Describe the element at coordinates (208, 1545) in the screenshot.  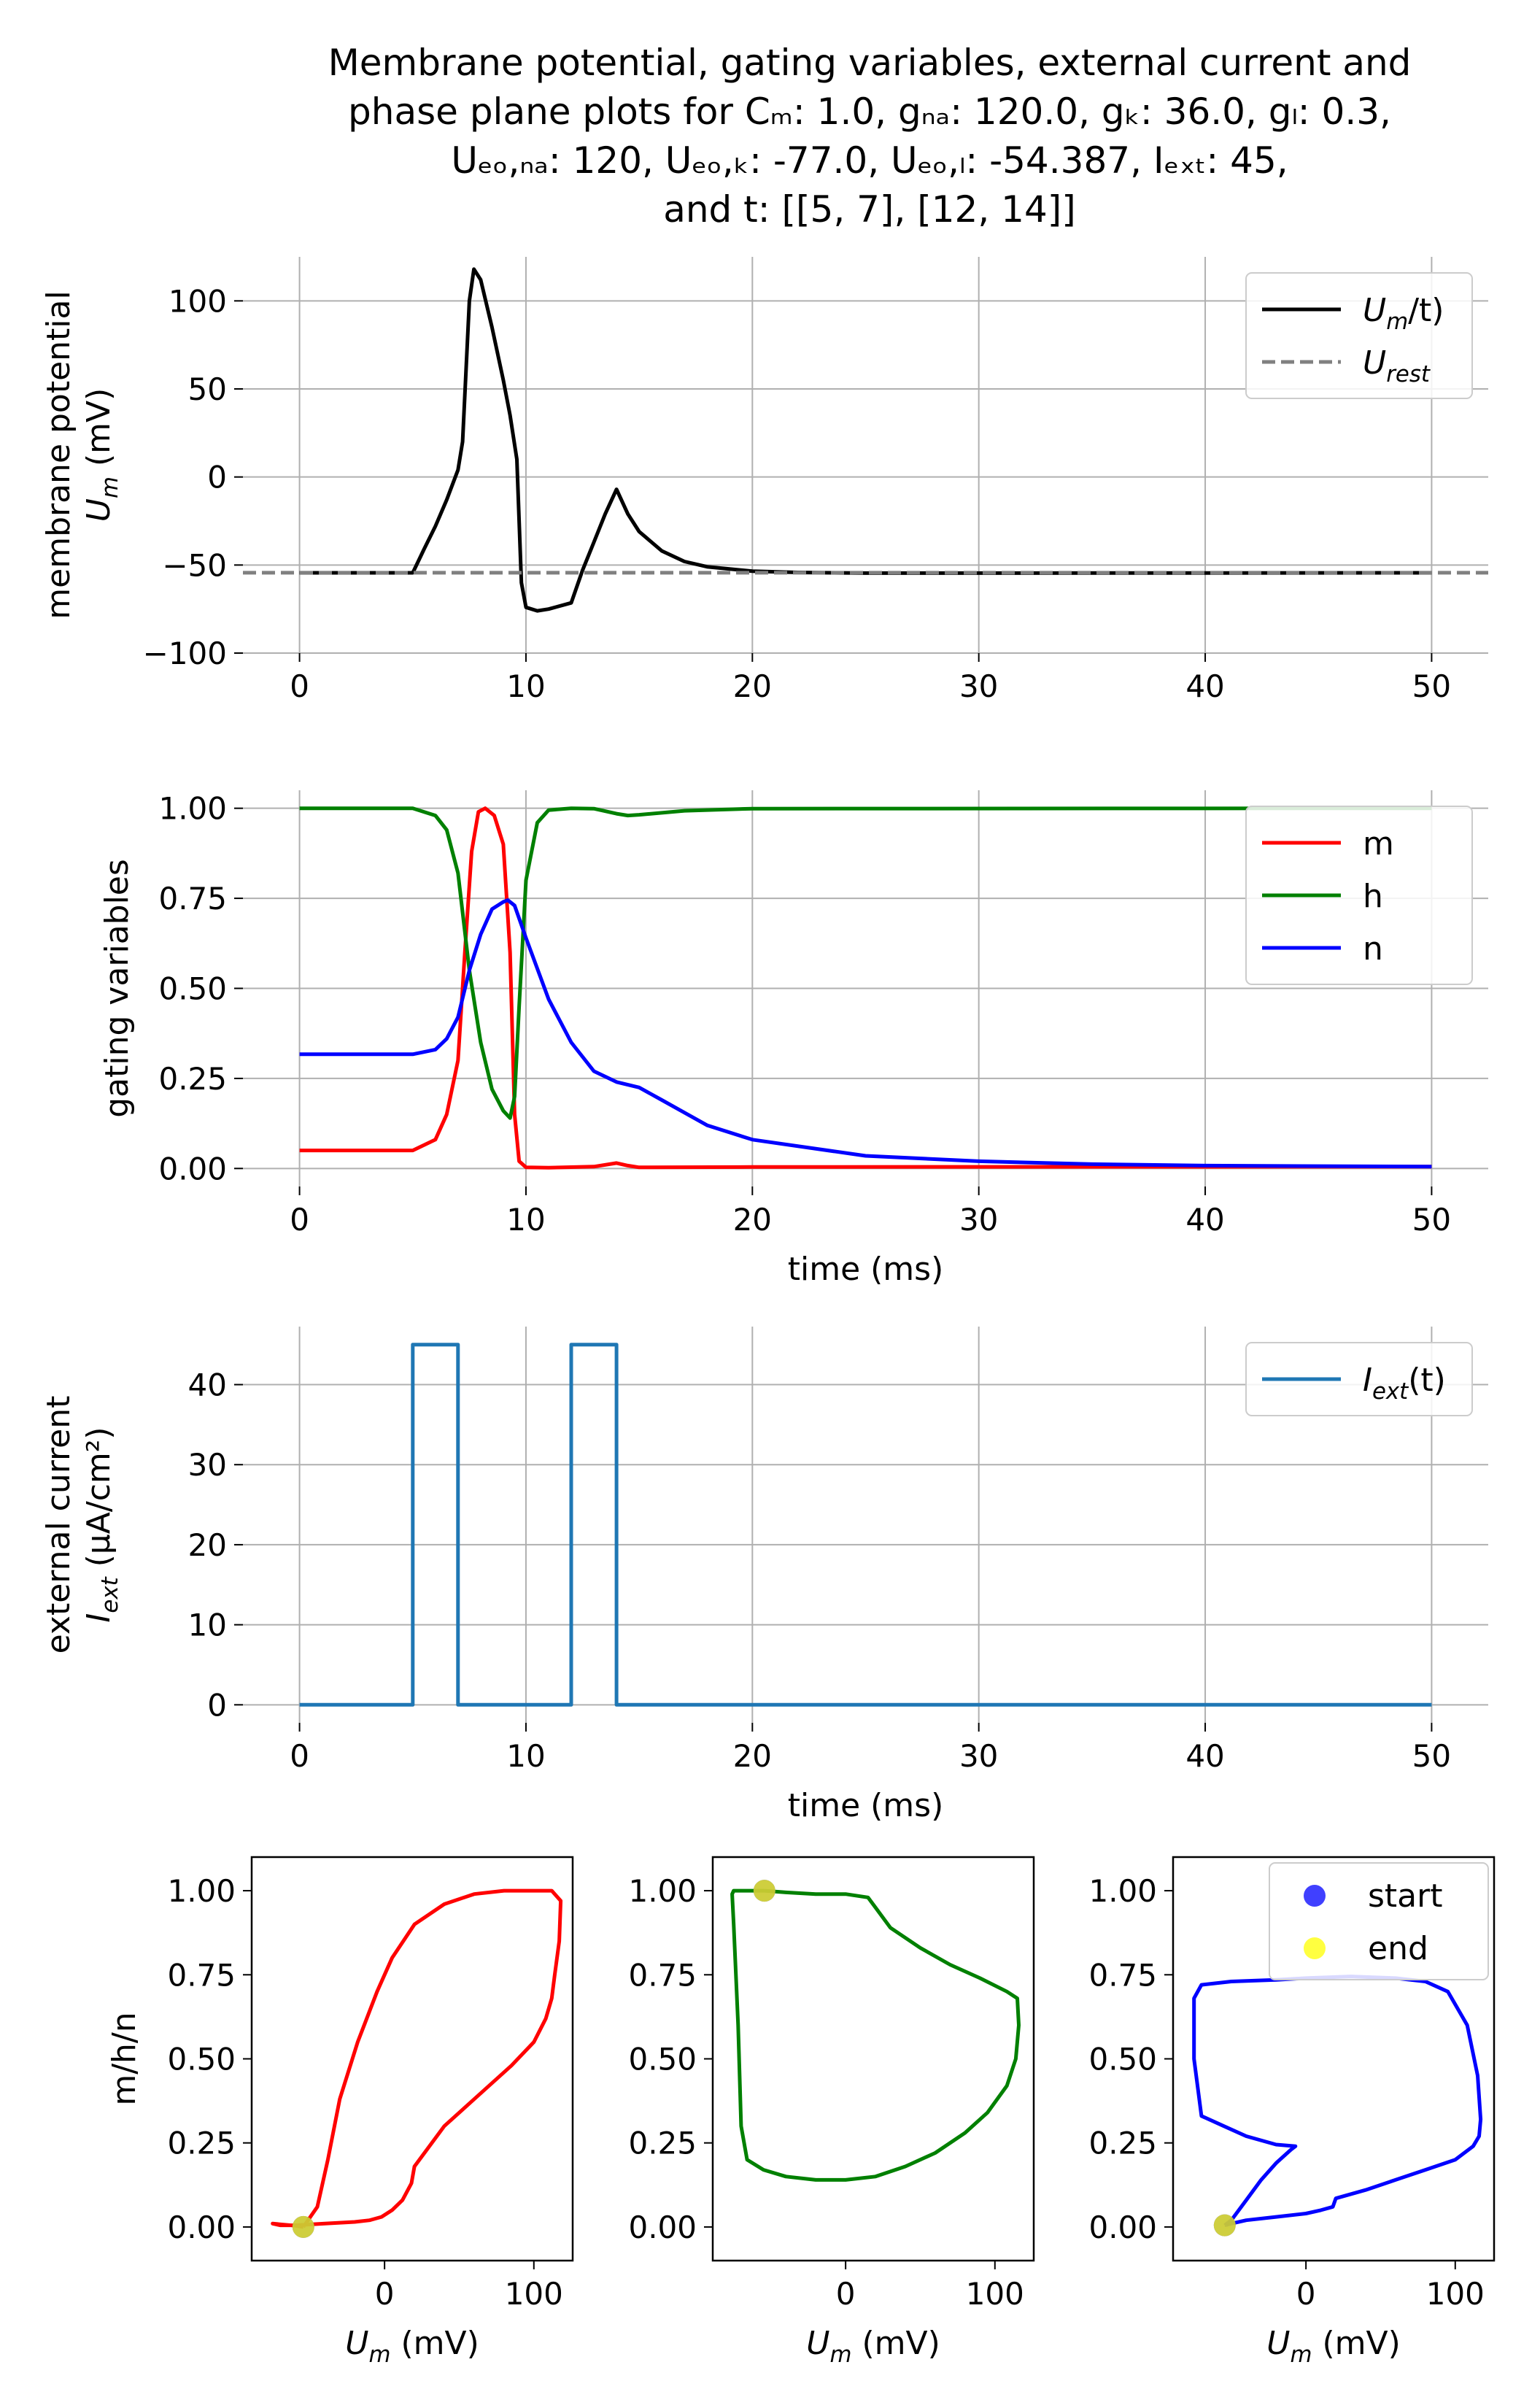
I see `y-tick-label: 20` at that location.